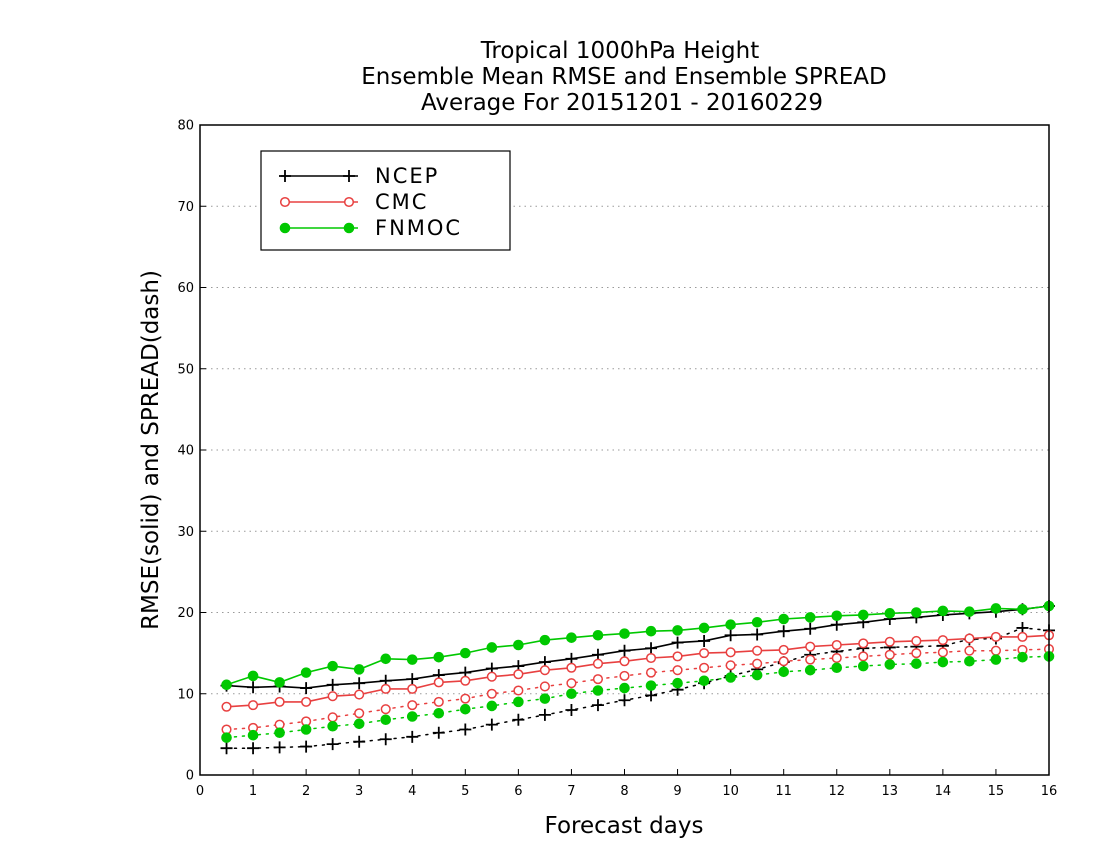 The height and width of the screenshot is (850, 1100). I want to click on cmc-rmse-line, so click(638, 671).